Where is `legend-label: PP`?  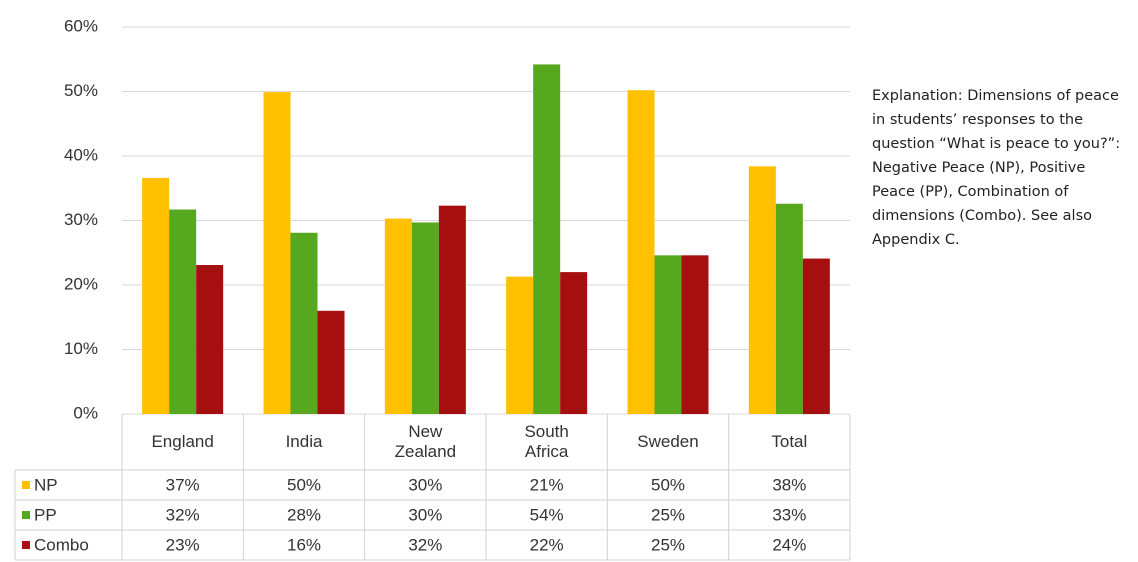 legend-label: PP is located at coordinates (45, 514).